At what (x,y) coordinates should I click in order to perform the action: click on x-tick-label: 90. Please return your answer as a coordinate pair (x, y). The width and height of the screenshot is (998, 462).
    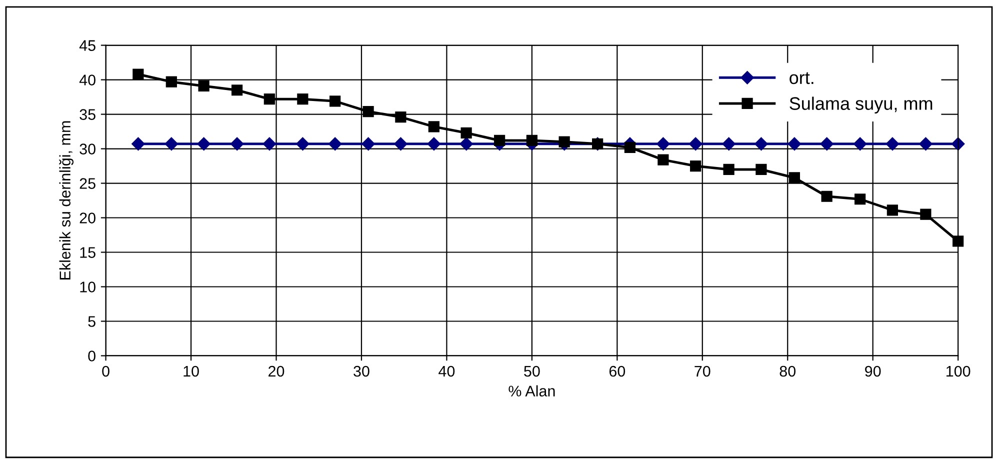
    Looking at the image, I should click on (873, 371).